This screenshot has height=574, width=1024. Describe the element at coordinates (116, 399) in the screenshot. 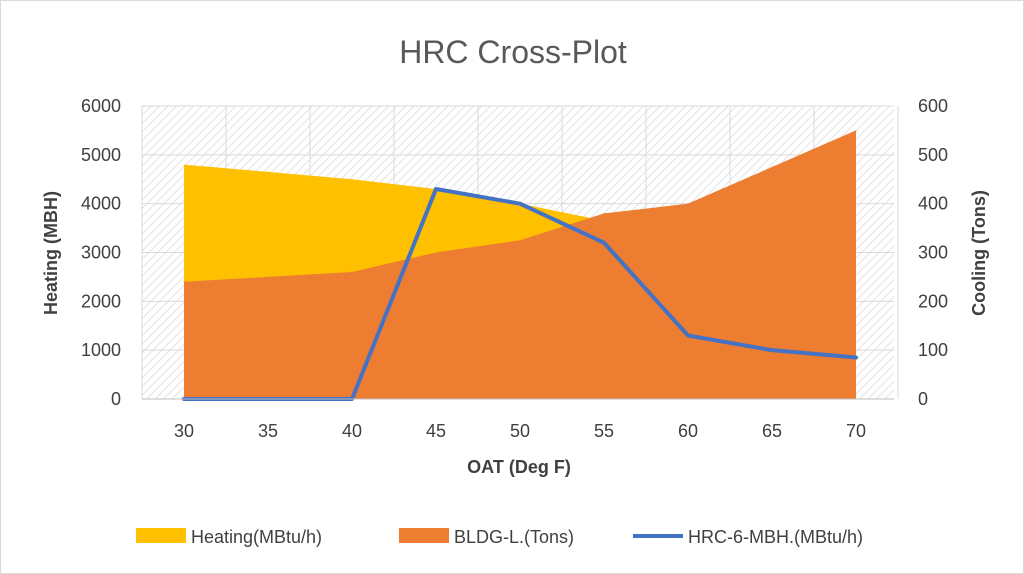

I see `y-tick-label: 0` at that location.